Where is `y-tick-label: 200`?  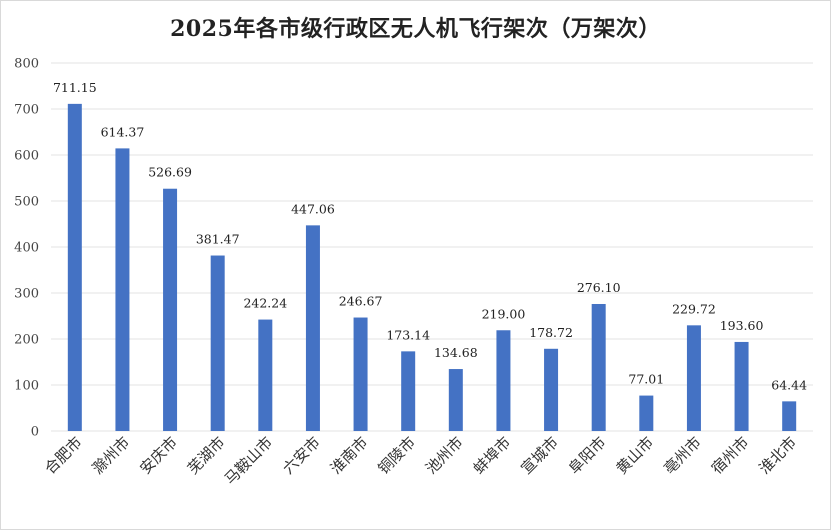
y-tick-label: 200 is located at coordinates (26, 340).